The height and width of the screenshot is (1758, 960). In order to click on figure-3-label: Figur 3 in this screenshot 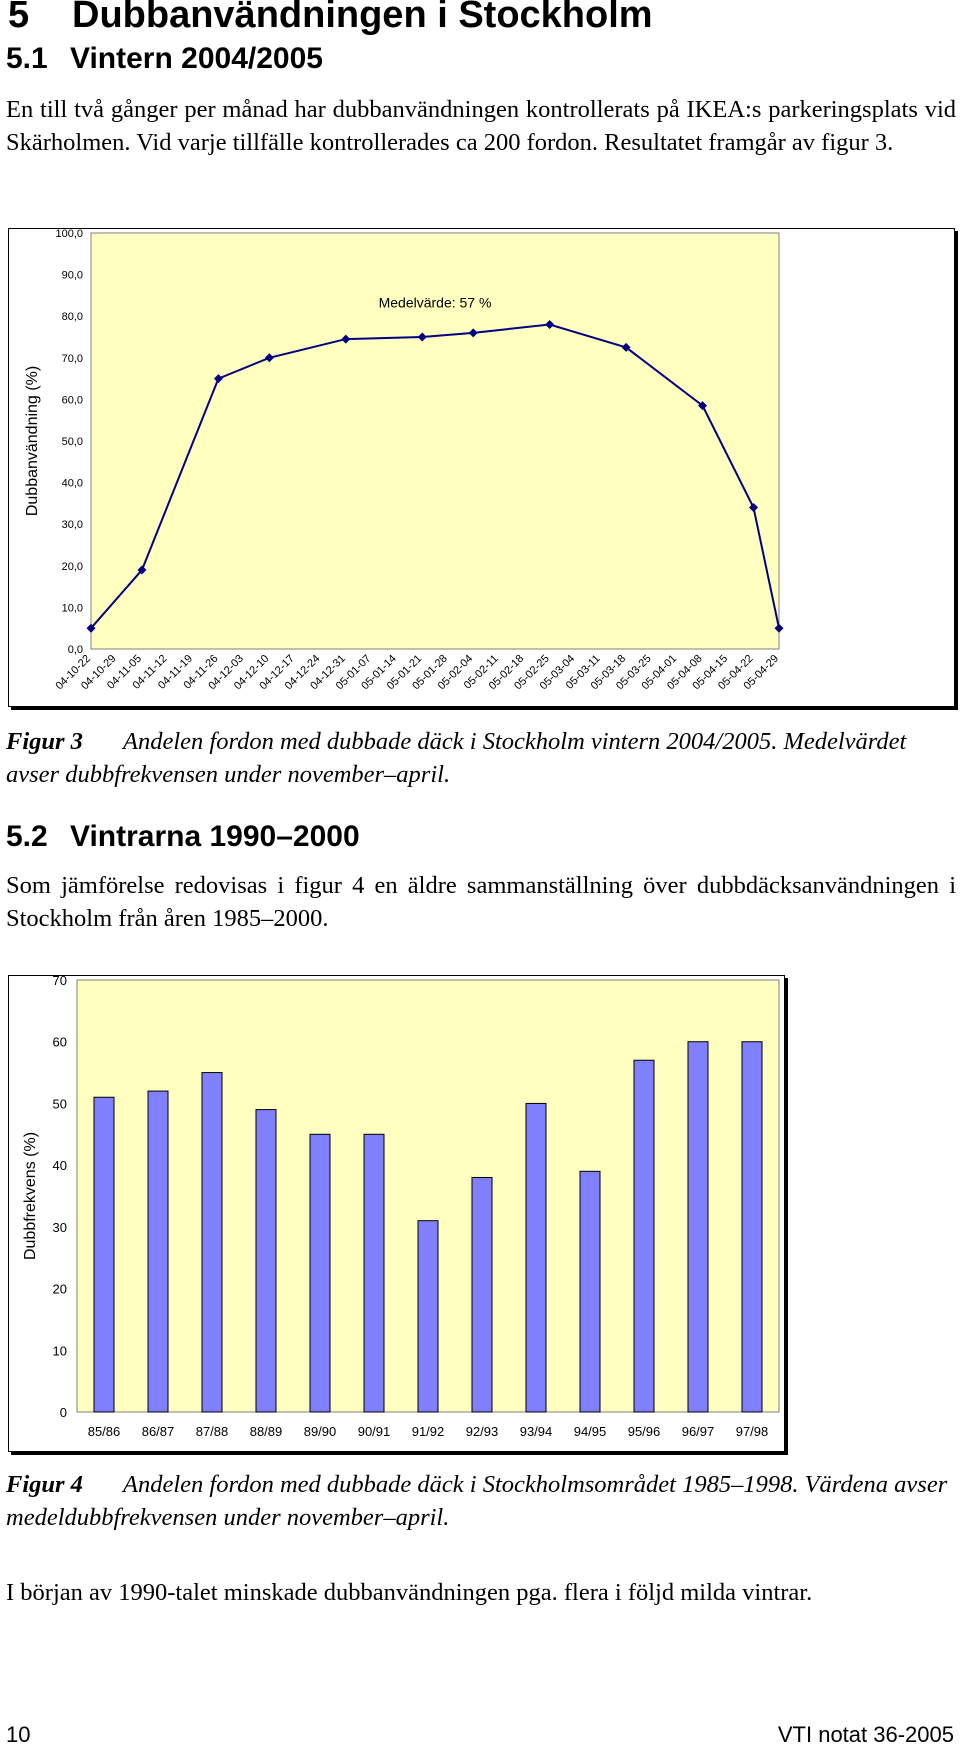, I will do `click(44, 741)`.